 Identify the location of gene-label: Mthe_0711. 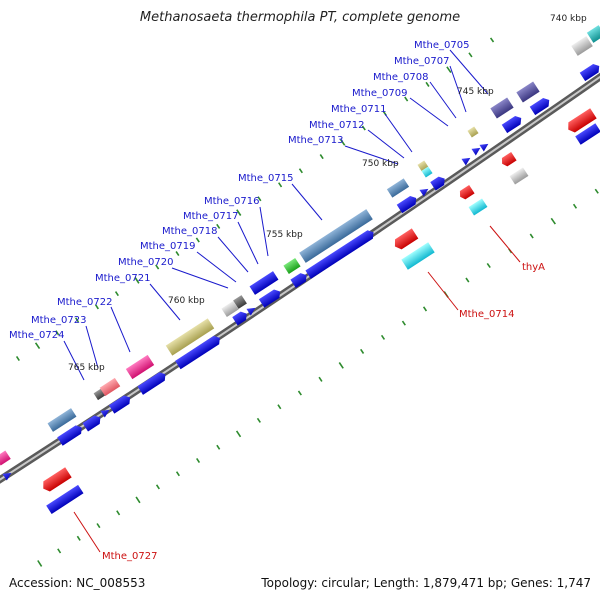
(359, 109).